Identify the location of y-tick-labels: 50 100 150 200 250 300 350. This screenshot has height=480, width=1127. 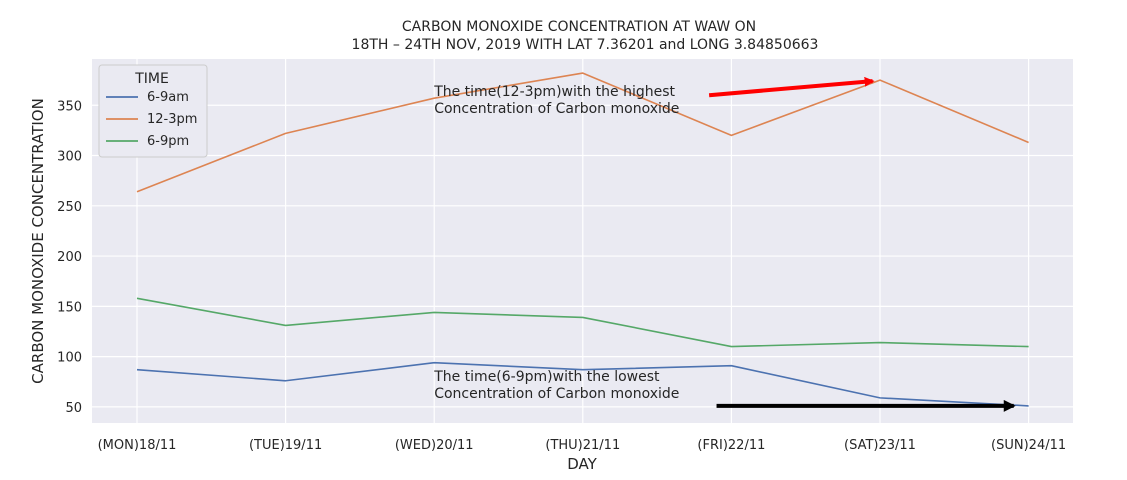
(69, 257).